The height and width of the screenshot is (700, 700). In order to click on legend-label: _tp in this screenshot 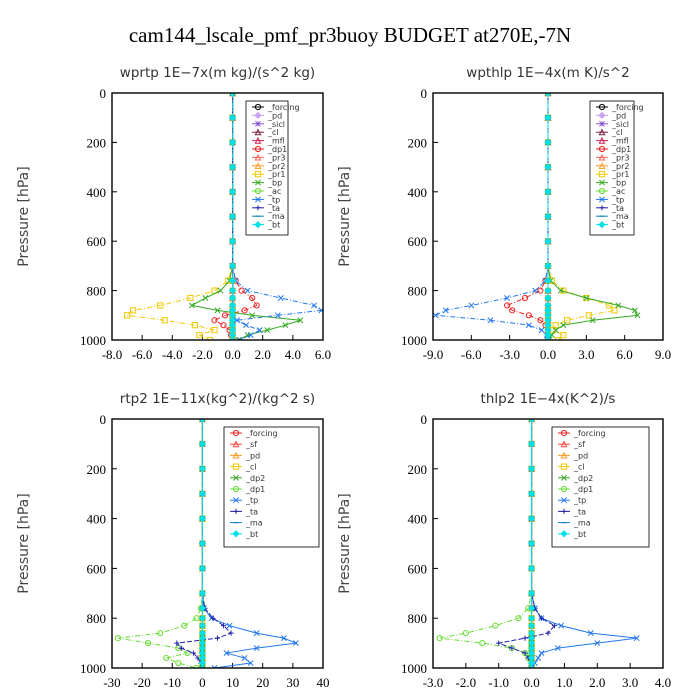, I will do `click(273, 199)`.